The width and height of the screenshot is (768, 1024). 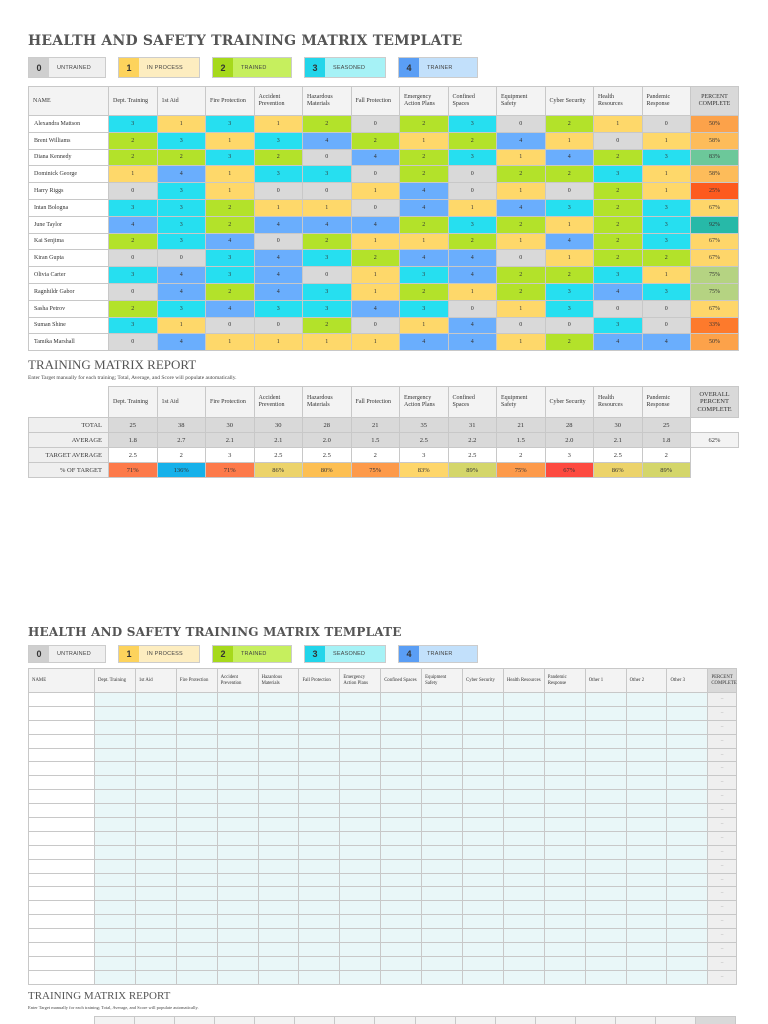 I want to click on employee-name: Ragnhildr Gabor, so click(x=68, y=291).